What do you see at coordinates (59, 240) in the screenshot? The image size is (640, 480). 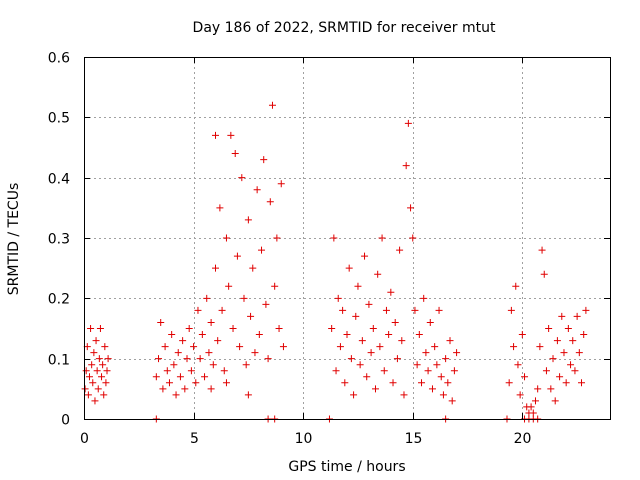 I see `y-tick-label: 0.3` at bounding box center [59, 240].